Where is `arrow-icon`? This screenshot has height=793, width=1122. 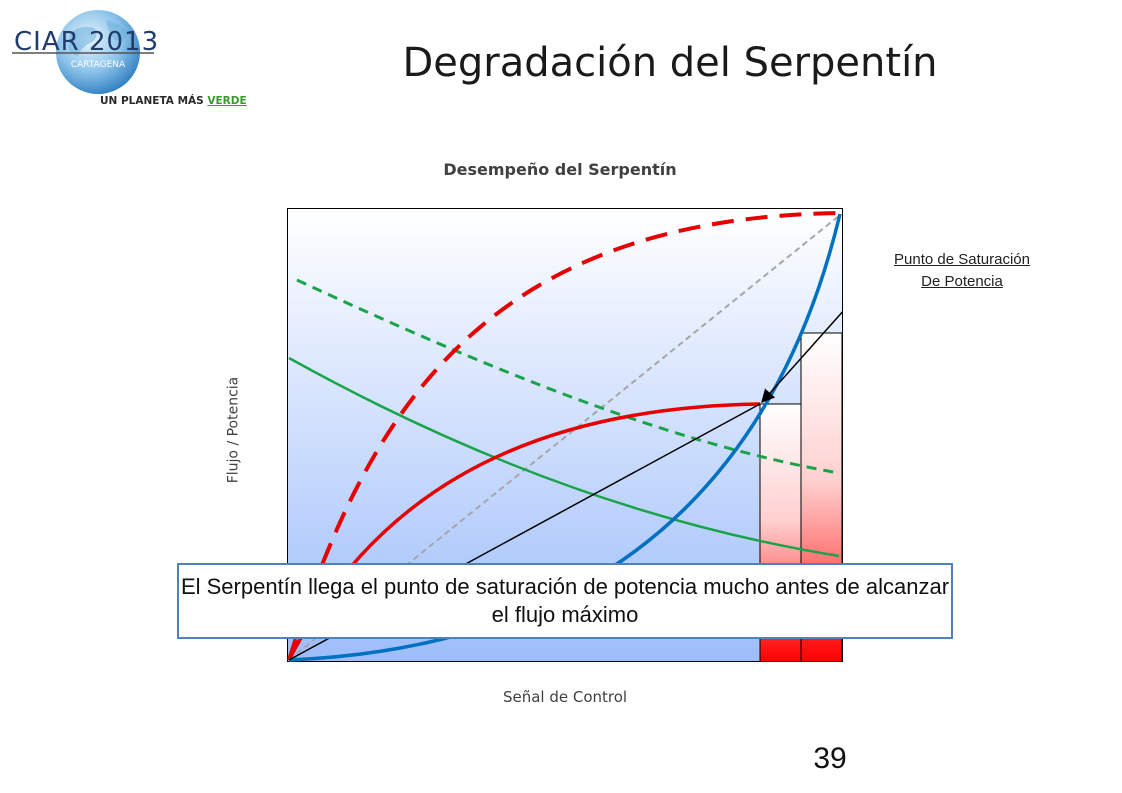
arrow-icon is located at coordinates (802, 357).